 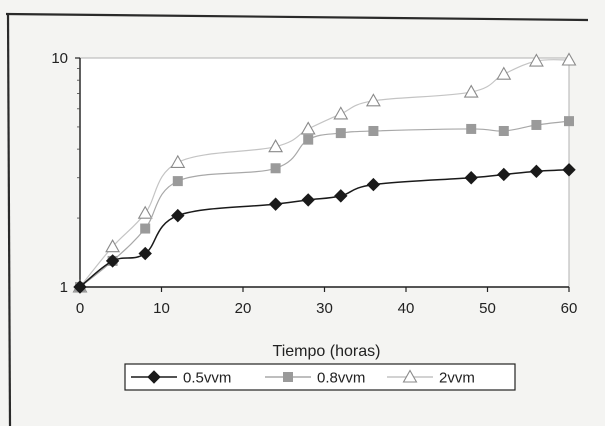 What do you see at coordinates (457, 378) in the screenshot?
I see `legend-label: 2vvm` at bounding box center [457, 378].